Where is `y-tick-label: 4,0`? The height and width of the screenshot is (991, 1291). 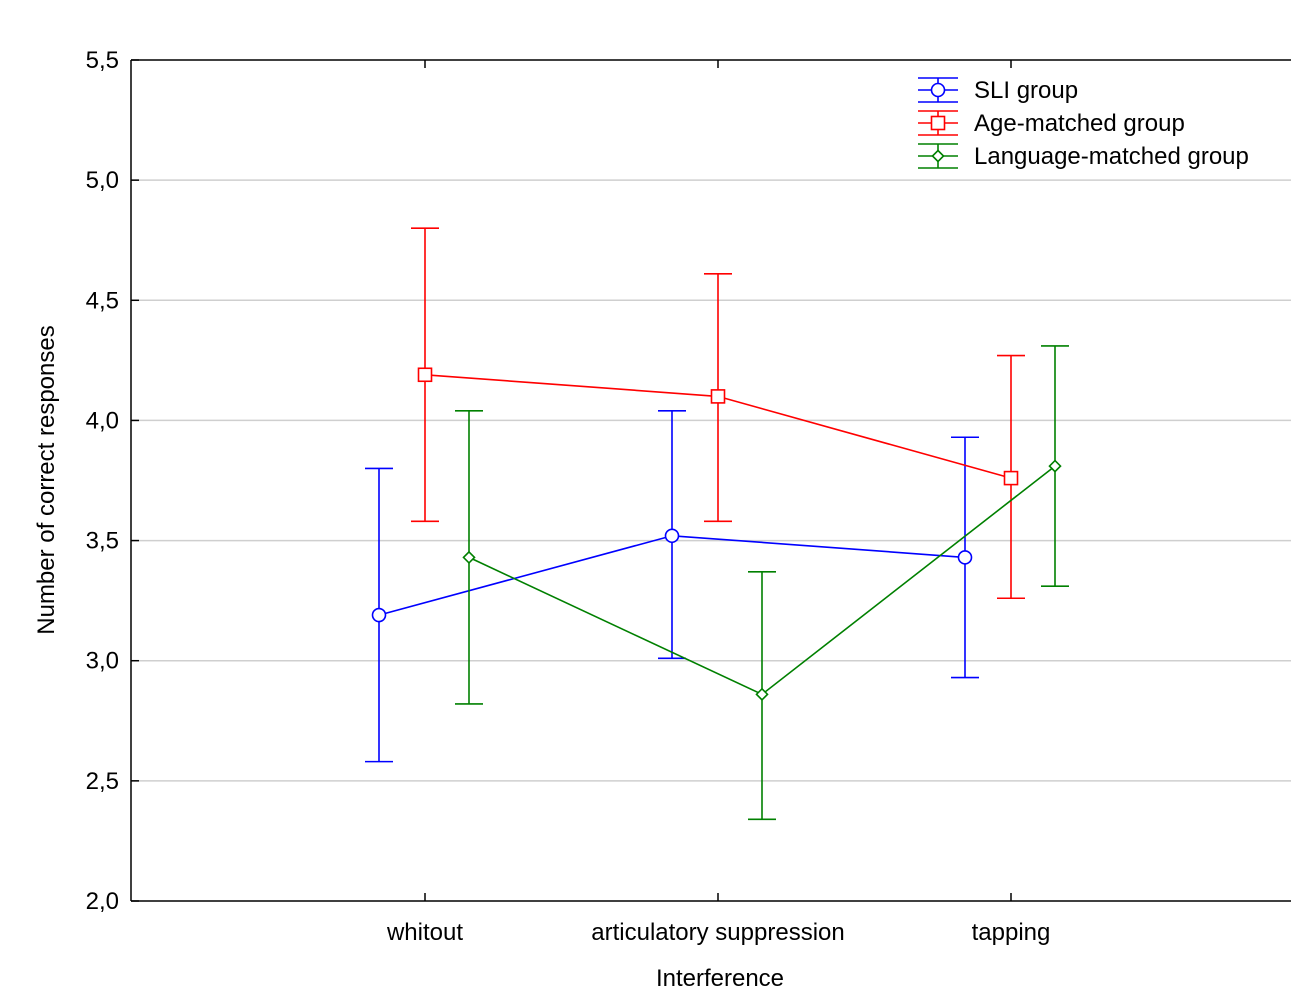
y-tick-label: 4,0 is located at coordinates (102, 420).